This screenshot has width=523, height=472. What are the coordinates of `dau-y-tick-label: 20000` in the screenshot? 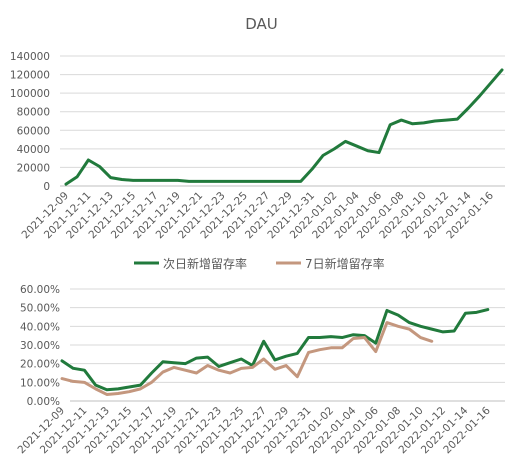 It's located at (33, 168).